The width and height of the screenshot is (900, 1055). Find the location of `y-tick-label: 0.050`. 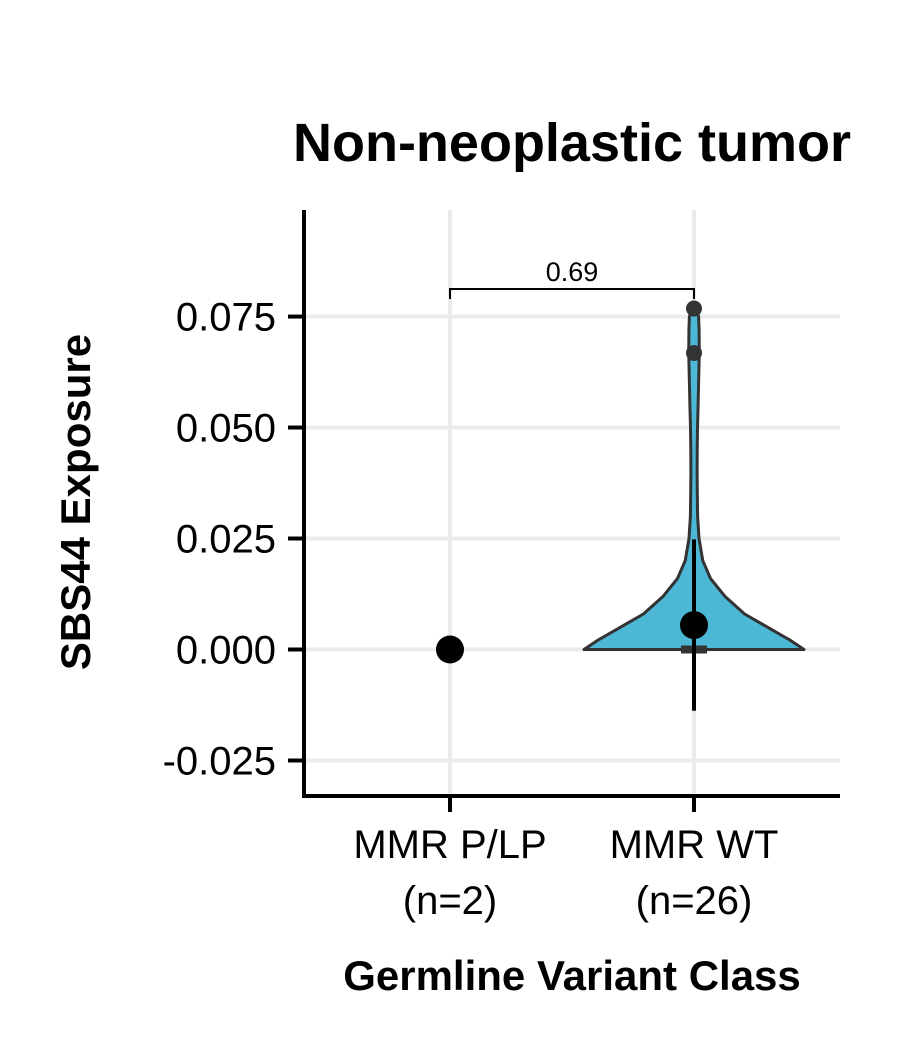

y-tick-label: 0.050 is located at coordinates (226, 429).